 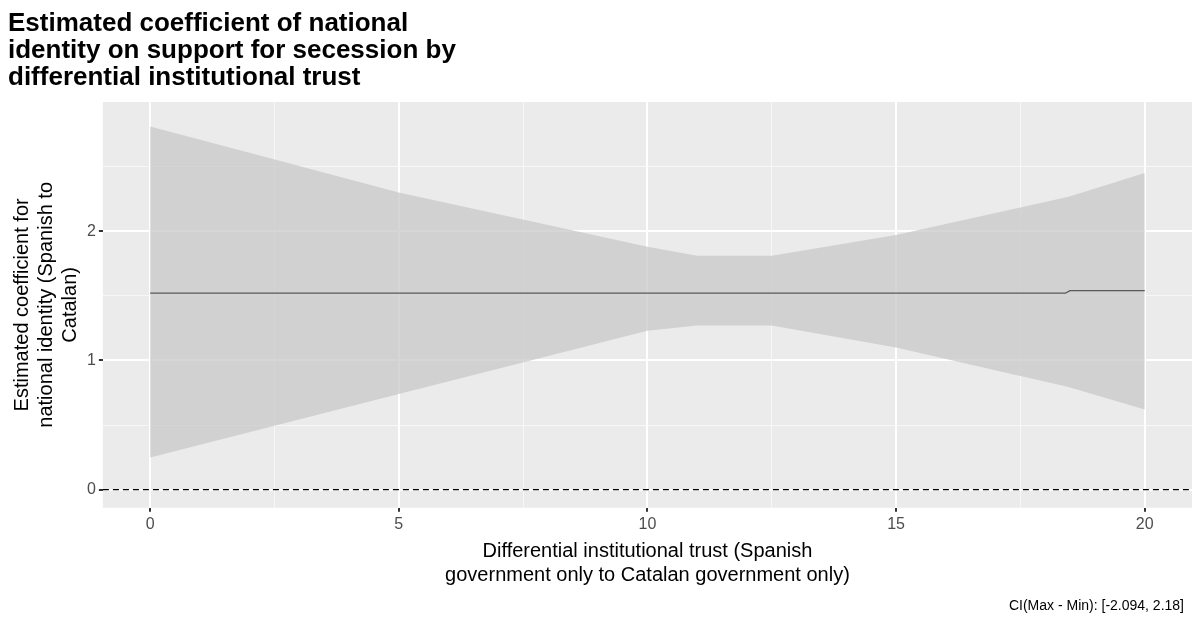 I want to click on y-axis-title: Estimated coefficient for national identity (Spanish to Catalan), so click(x=44, y=304).